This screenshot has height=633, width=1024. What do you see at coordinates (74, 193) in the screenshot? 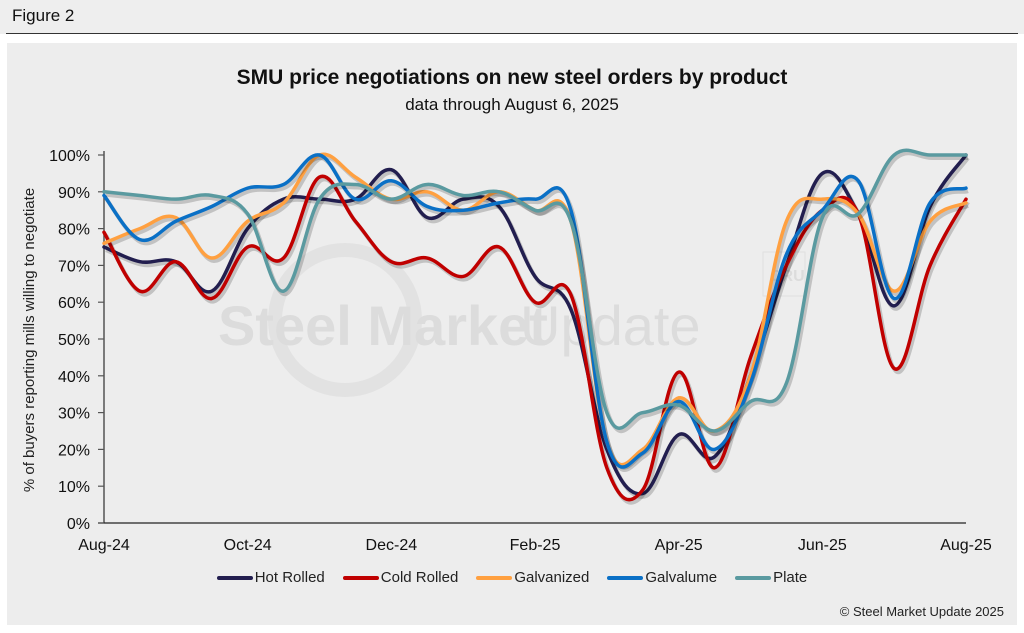
I see `y-tick-label: 90%` at bounding box center [74, 193].